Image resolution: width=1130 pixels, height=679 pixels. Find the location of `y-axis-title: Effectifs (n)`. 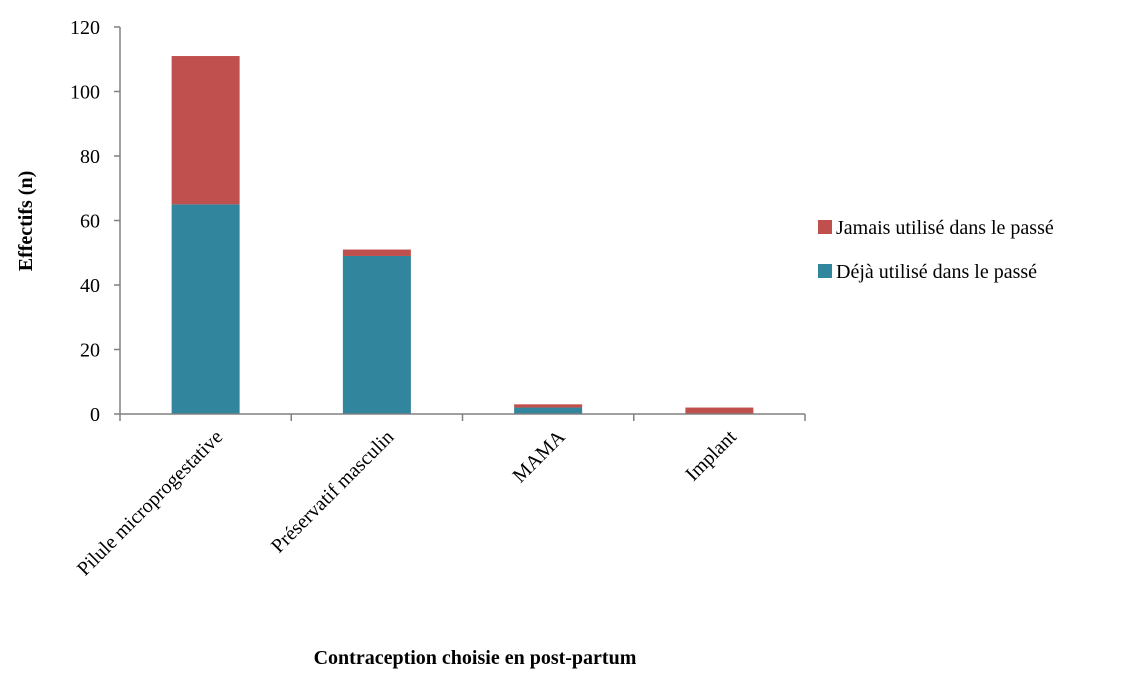

y-axis-title: Effectifs (n) is located at coordinates (26, 221).